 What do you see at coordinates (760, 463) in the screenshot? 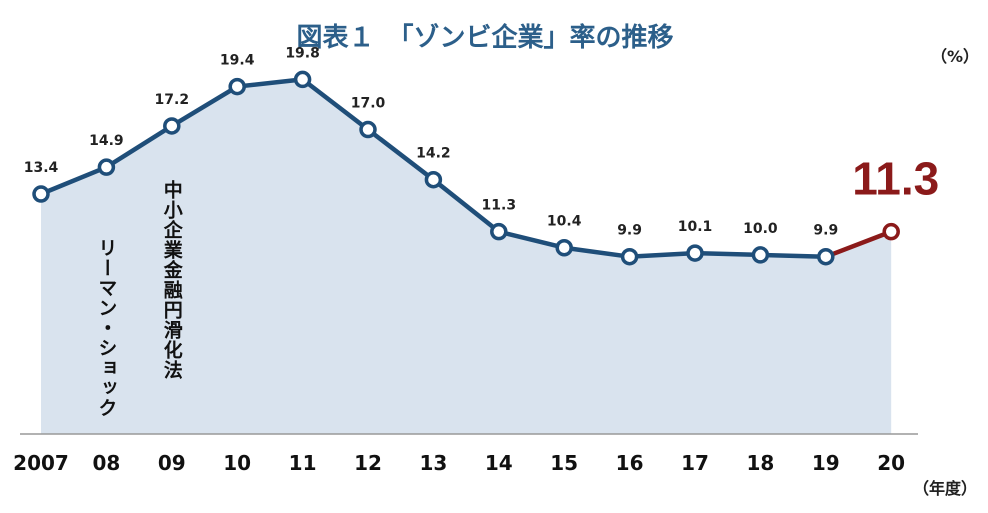
I see `x-tick-18: 18` at bounding box center [760, 463].